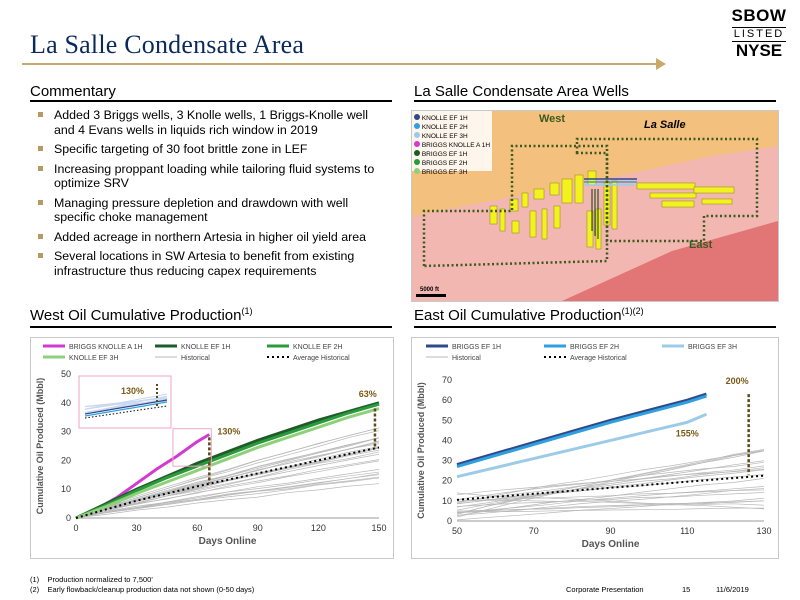 The height and width of the screenshot is (600, 800). Describe the element at coordinates (141, 315) in the screenshot. I see `west-chart-heading: West Oil Cumulative Production(1)` at that location.